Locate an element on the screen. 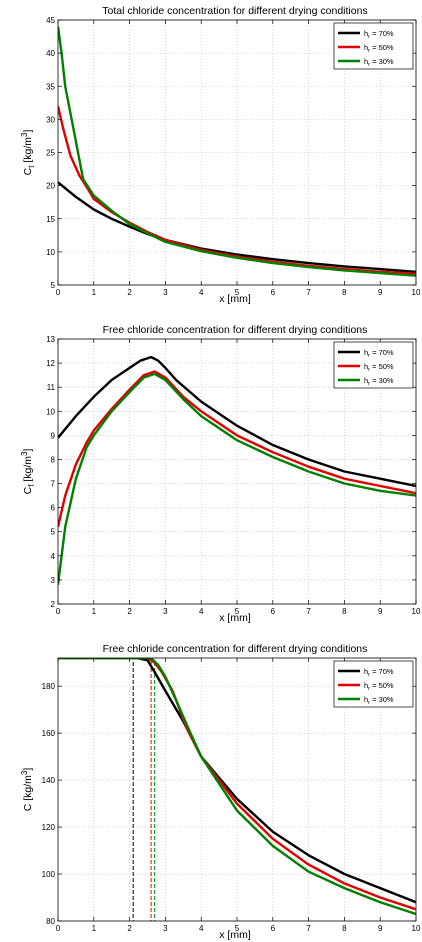 This screenshot has height=942, width=422. y-tick-label: 180 is located at coordinates (49, 686).